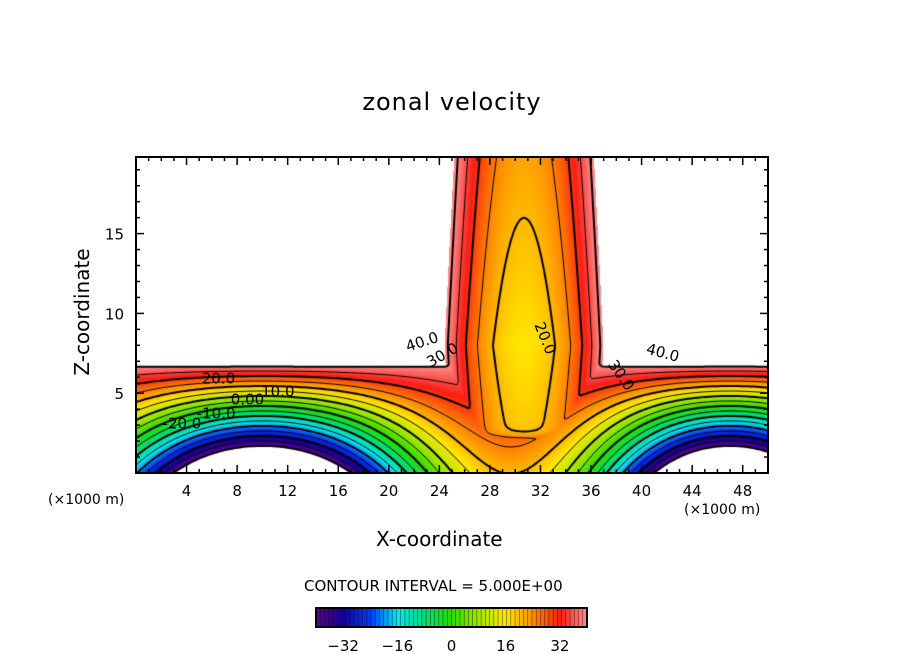 Image resolution: width=904 pixels, height=654 pixels. What do you see at coordinates (277, 391) in the screenshot?
I see `contour-label: 10.0` at bounding box center [277, 391].